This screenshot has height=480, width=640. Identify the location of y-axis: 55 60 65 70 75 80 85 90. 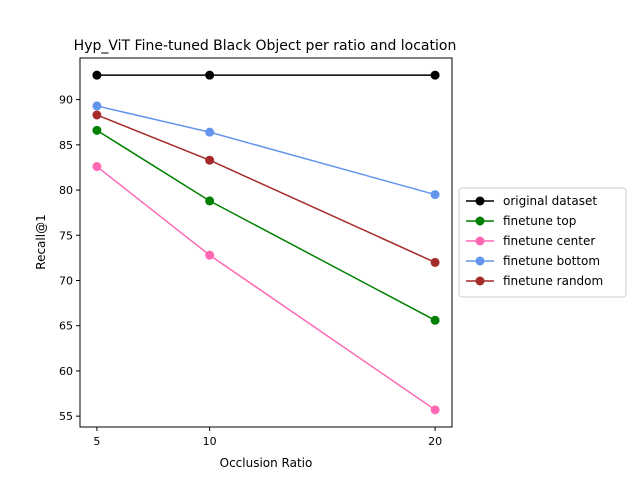
(69, 258).